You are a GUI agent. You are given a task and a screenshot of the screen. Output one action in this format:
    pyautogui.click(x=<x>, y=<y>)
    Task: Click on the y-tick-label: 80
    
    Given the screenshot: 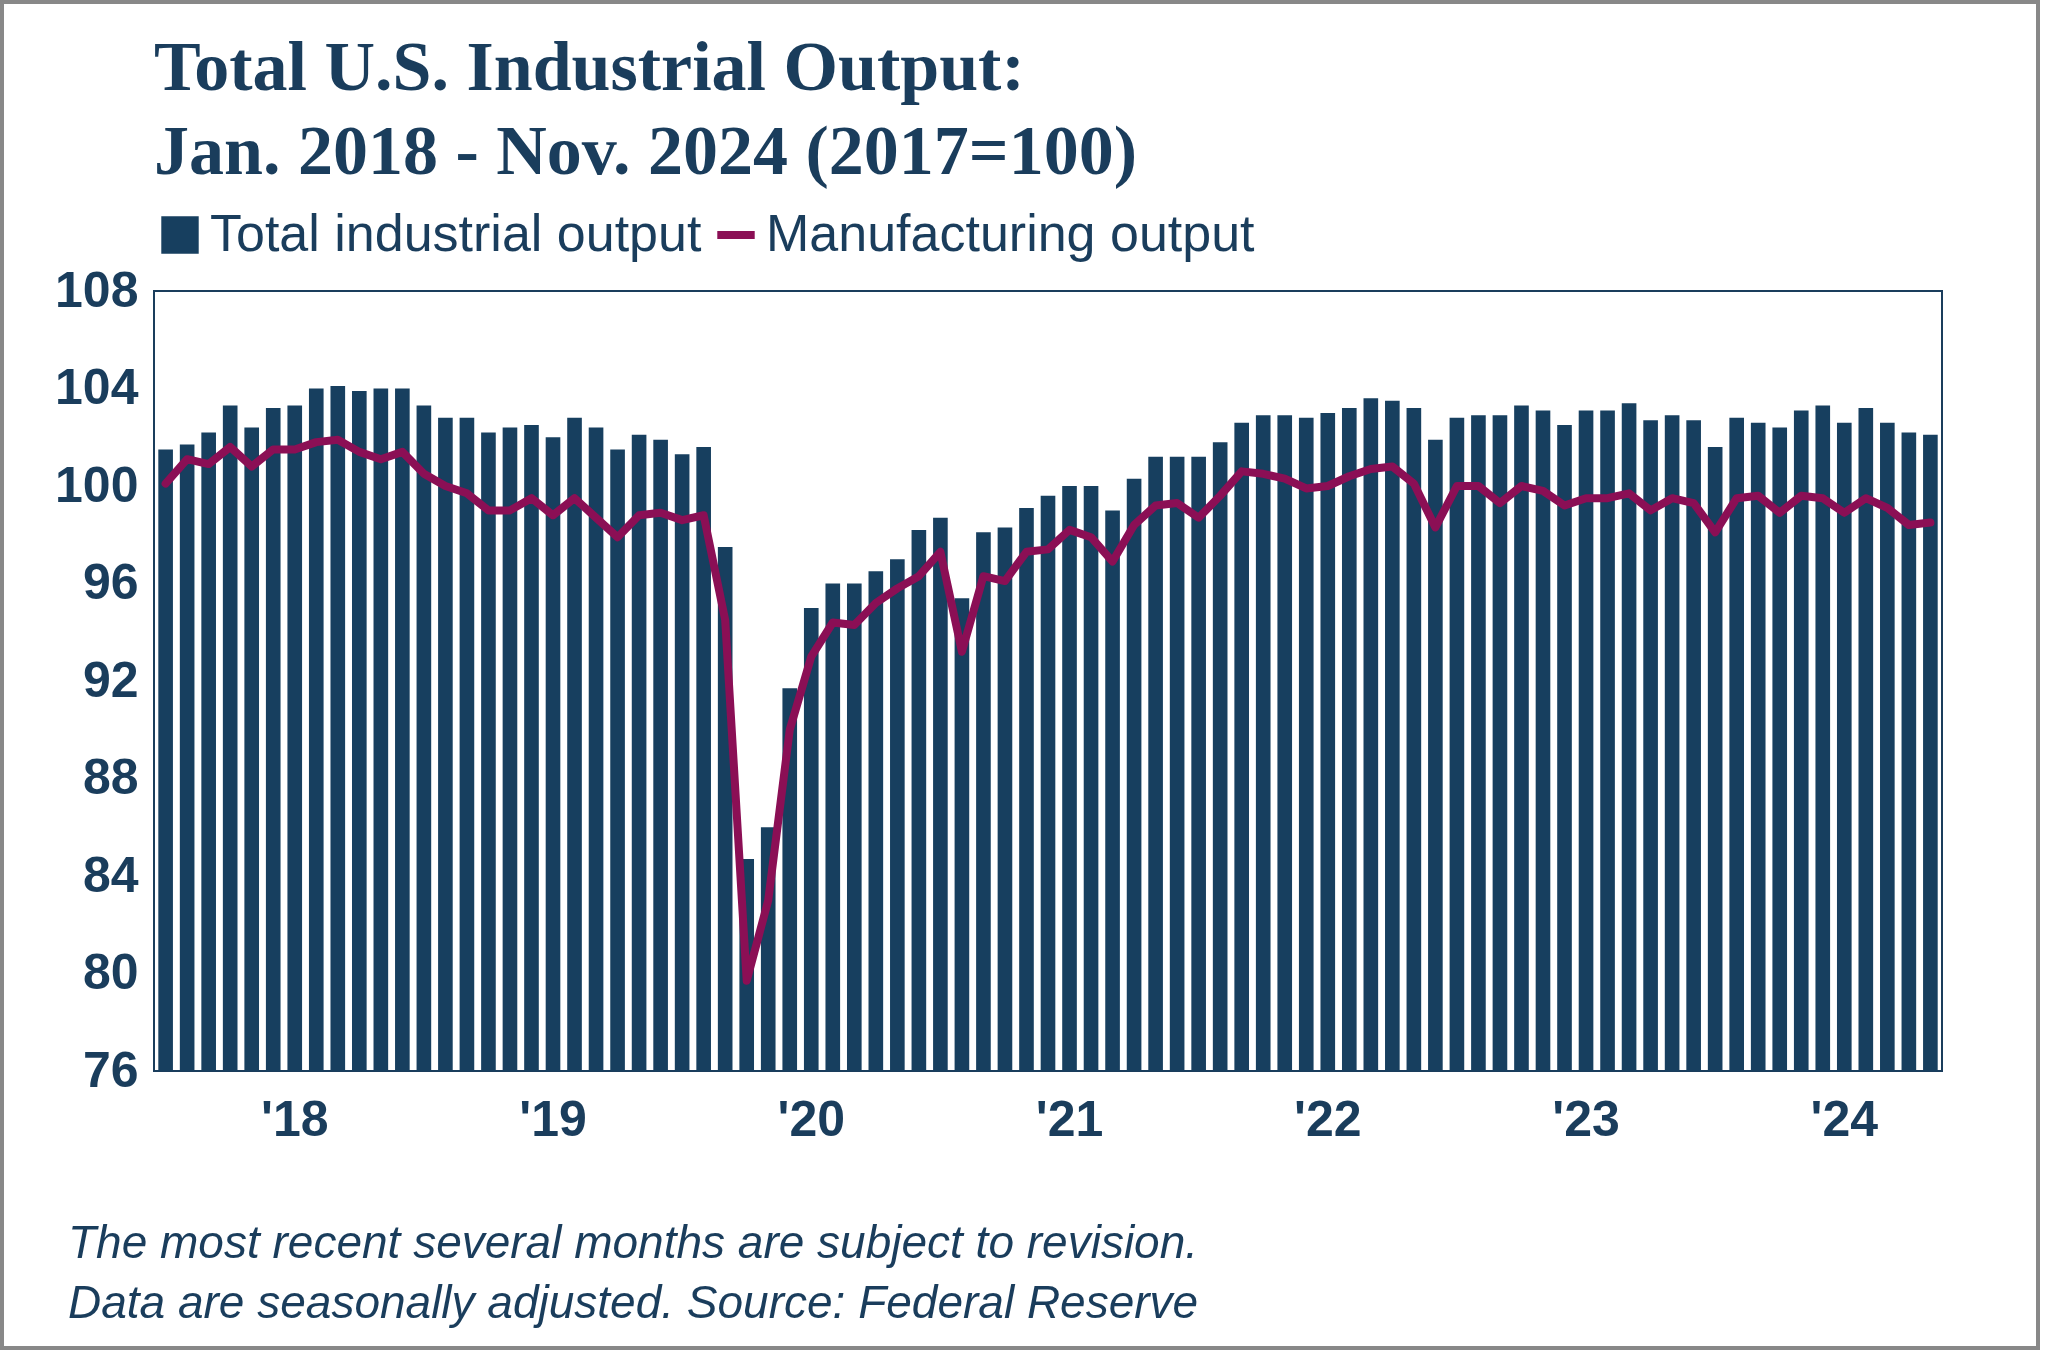 What is the action you would take?
    pyautogui.click(x=110, y=972)
    